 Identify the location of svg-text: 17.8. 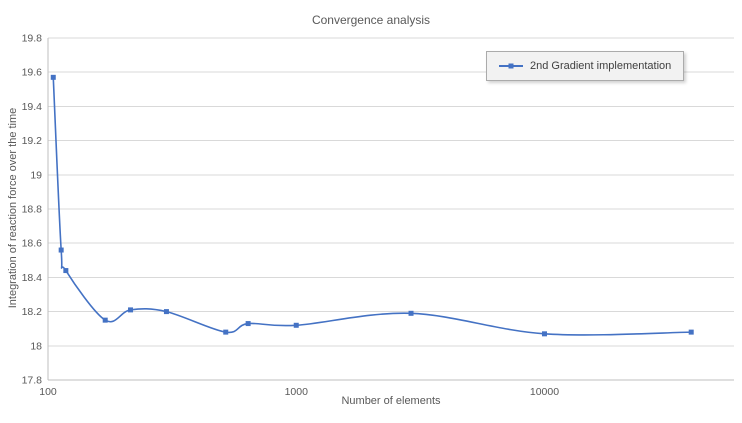
(32, 381).